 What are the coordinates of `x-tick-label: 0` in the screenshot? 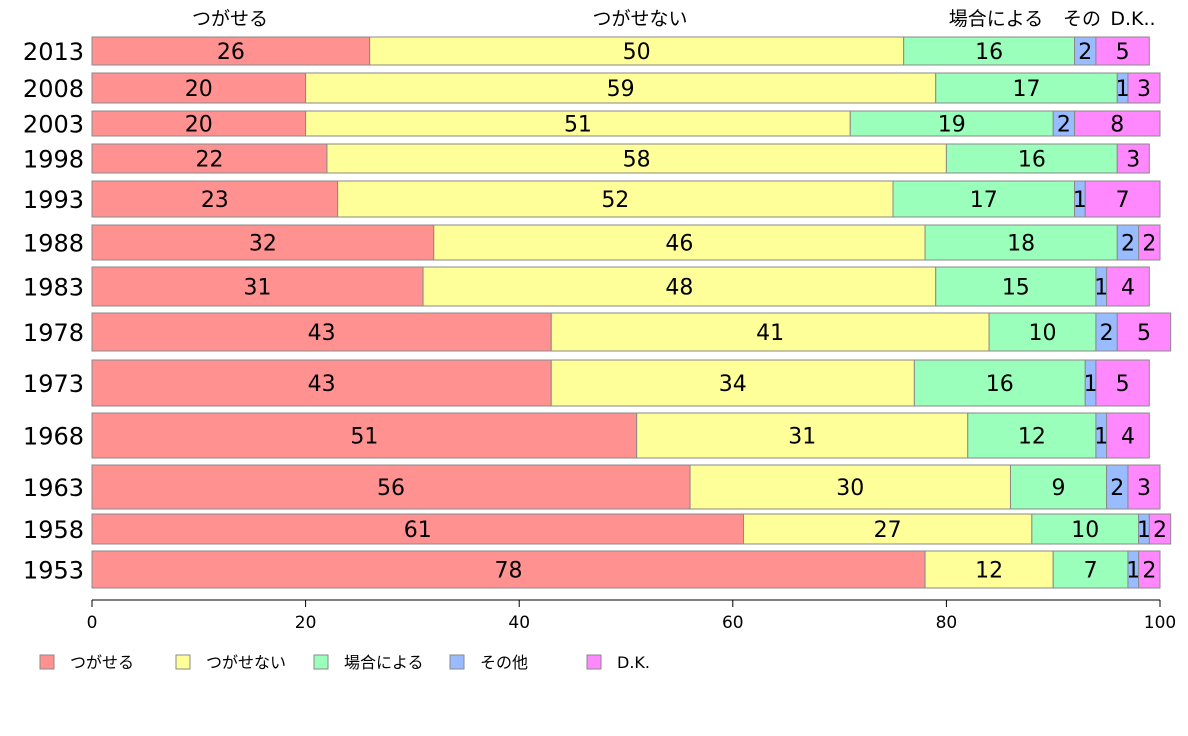 It's located at (92, 623).